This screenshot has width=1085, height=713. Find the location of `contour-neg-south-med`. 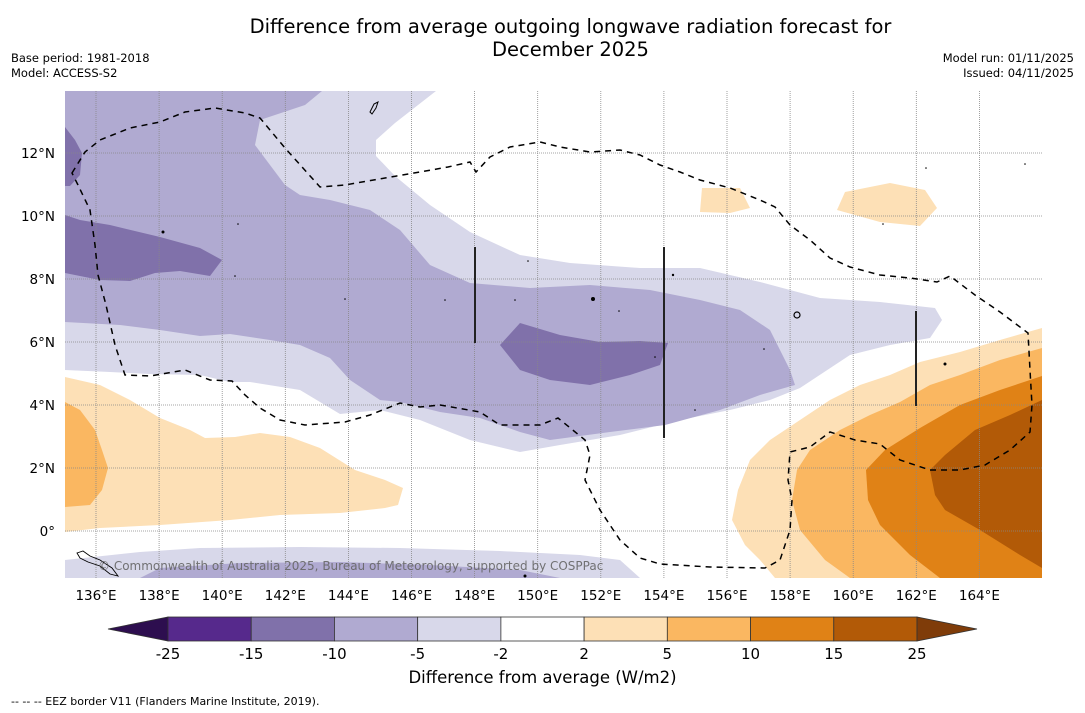

contour-neg-south-med is located at coordinates (350, 570).